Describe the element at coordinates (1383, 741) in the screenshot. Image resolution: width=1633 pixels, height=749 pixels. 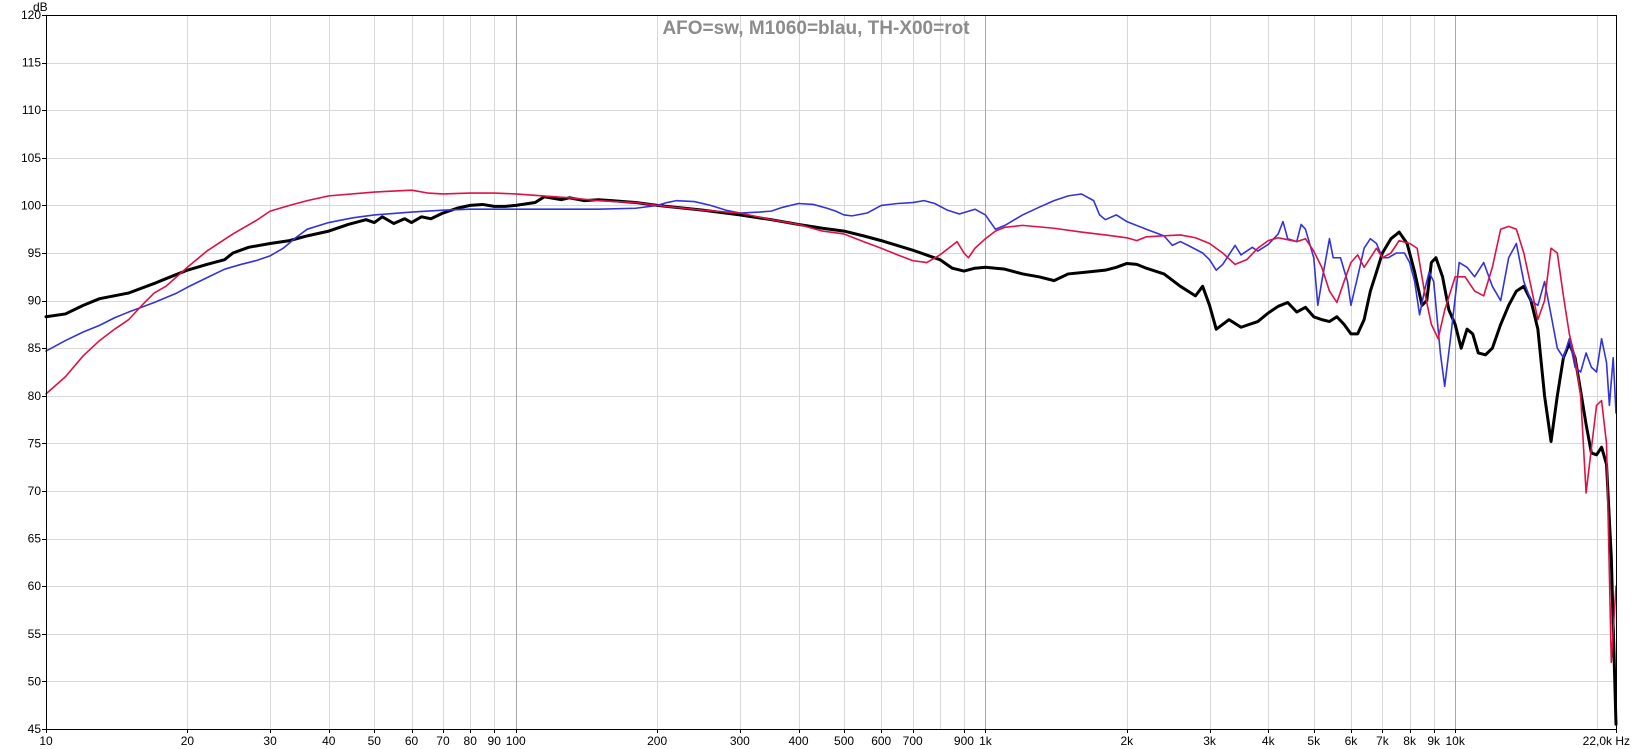
I see `x-tick-label: 7k` at that location.